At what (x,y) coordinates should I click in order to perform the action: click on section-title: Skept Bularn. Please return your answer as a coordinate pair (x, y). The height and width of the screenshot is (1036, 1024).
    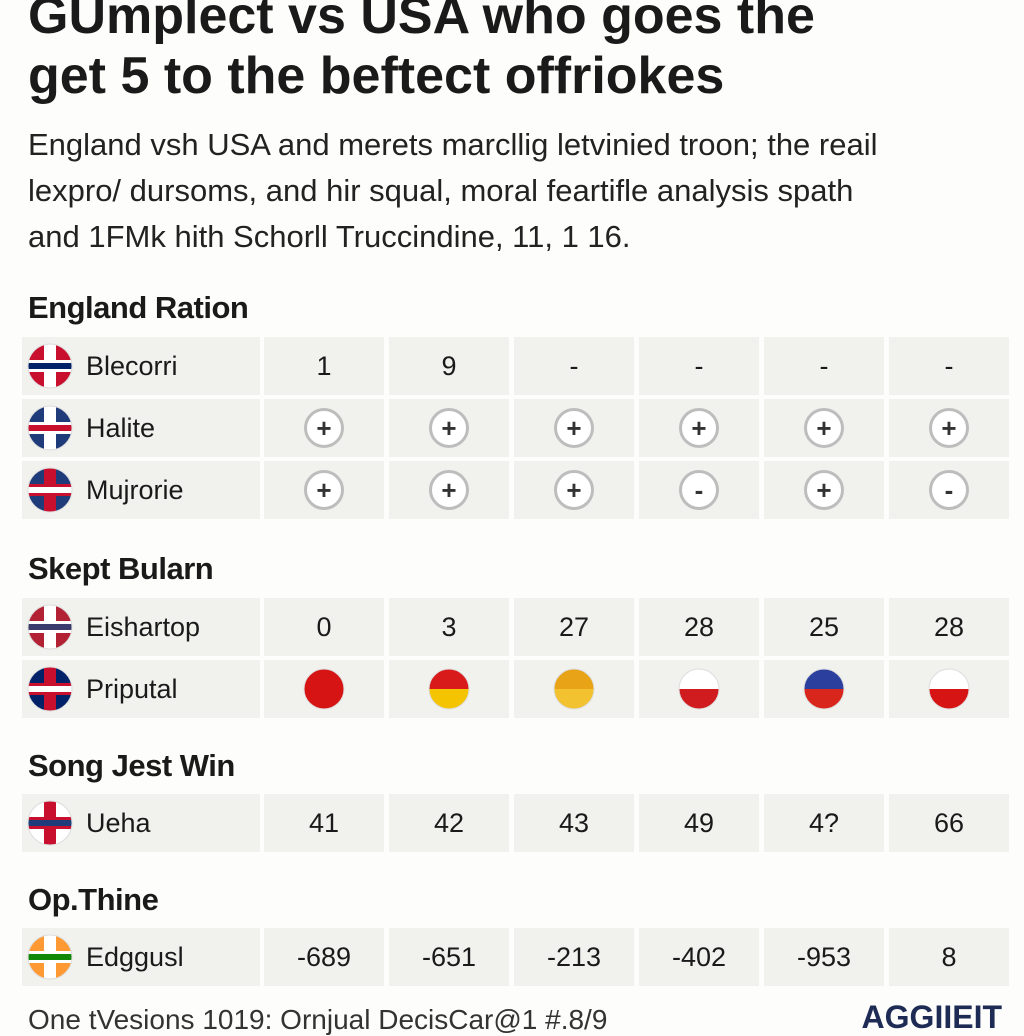
    Looking at the image, I should click on (121, 568).